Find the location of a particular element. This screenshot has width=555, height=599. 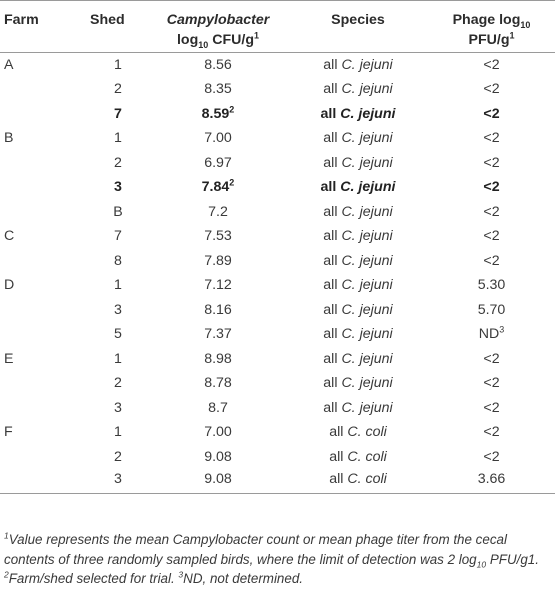

cell-count-value: 8.56 is located at coordinates (218, 65).